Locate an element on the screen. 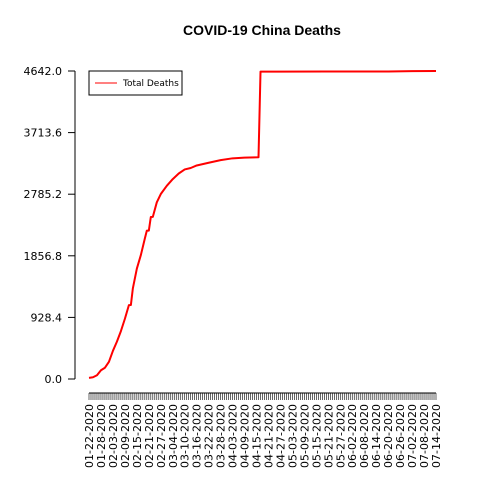 The width and height of the screenshot is (480, 480). x-tick-label: 05-09-2020 is located at coordinates (304, 436).